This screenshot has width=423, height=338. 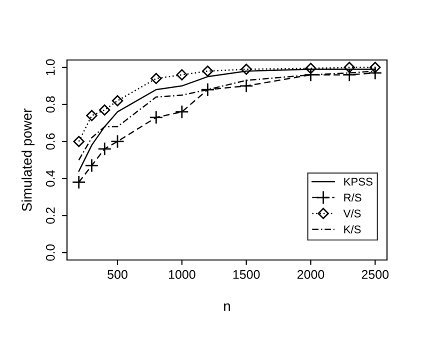 I want to click on x-tick-label: 500, so click(x=118, y=274).